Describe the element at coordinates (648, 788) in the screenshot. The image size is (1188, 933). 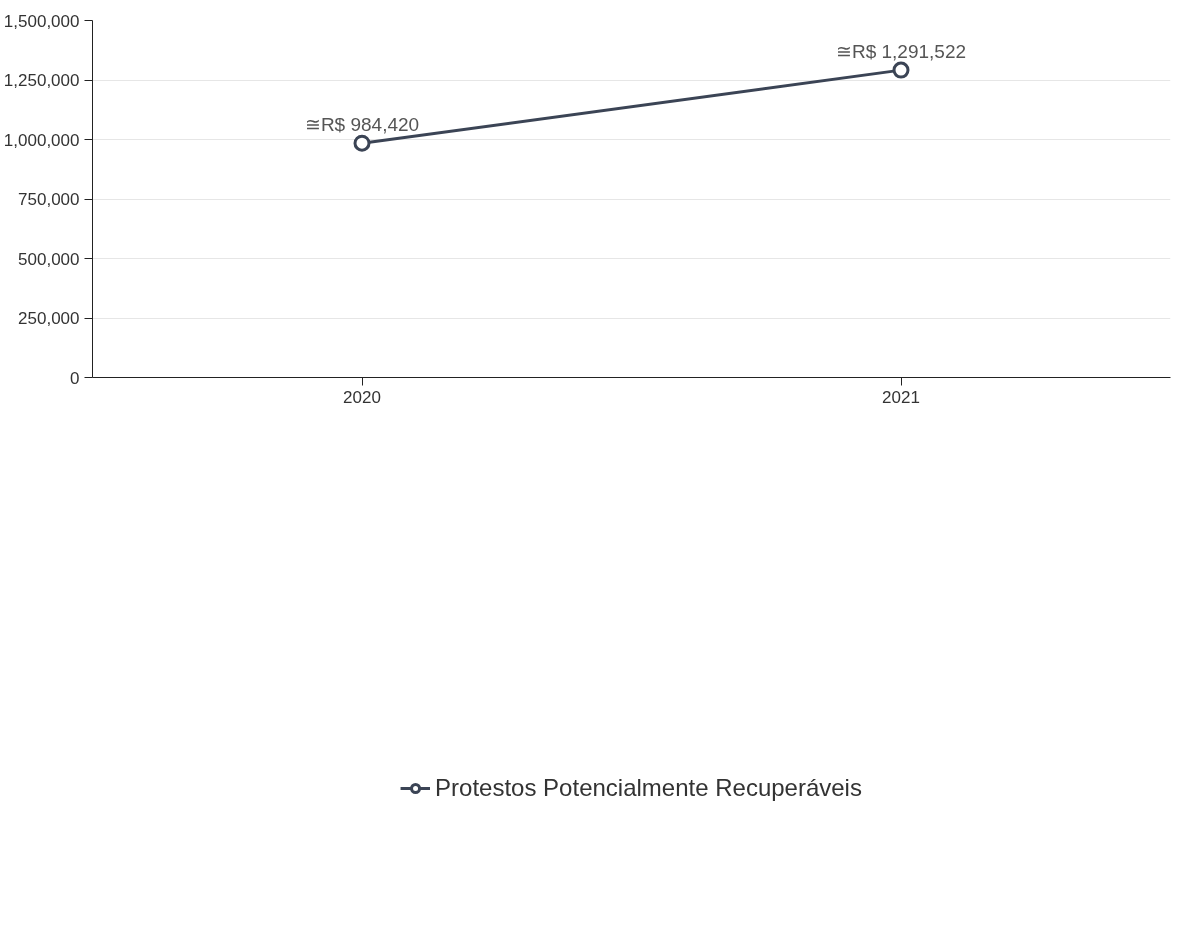
I see `legend-label: Protestos Potencialmente Recuperáveis` at that location.